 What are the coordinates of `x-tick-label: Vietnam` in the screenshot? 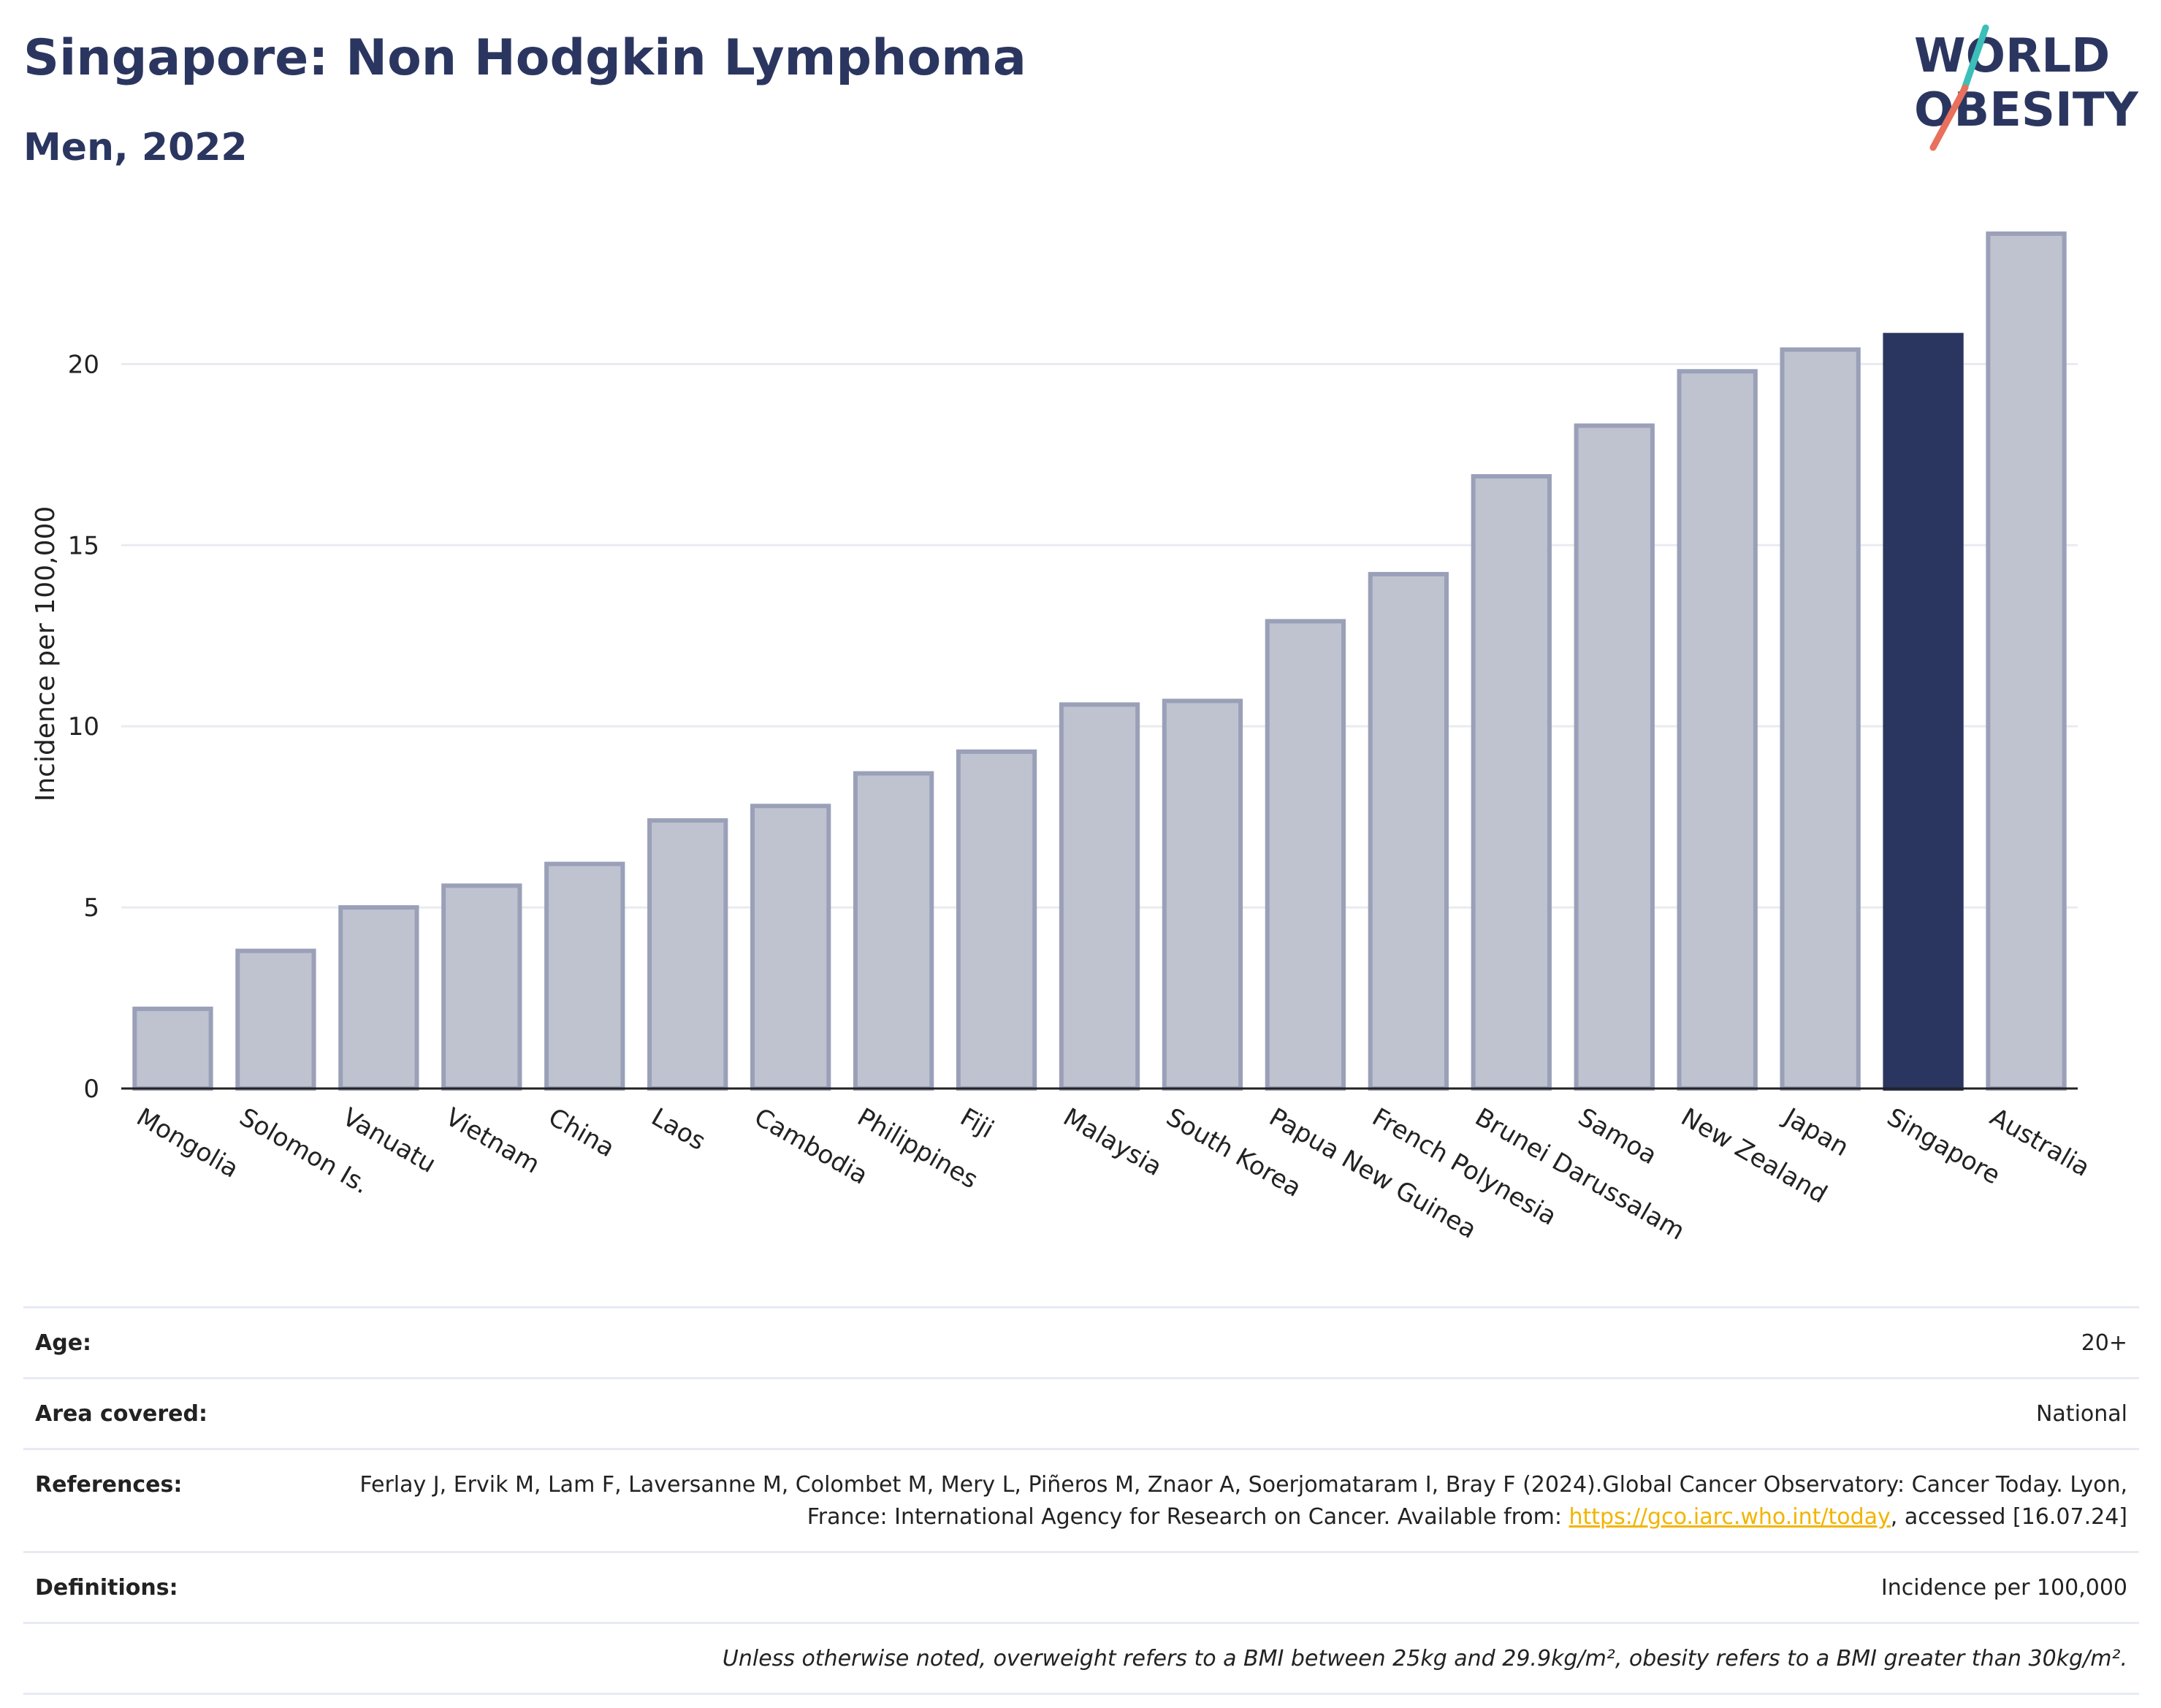 It's located at (493, 1141).